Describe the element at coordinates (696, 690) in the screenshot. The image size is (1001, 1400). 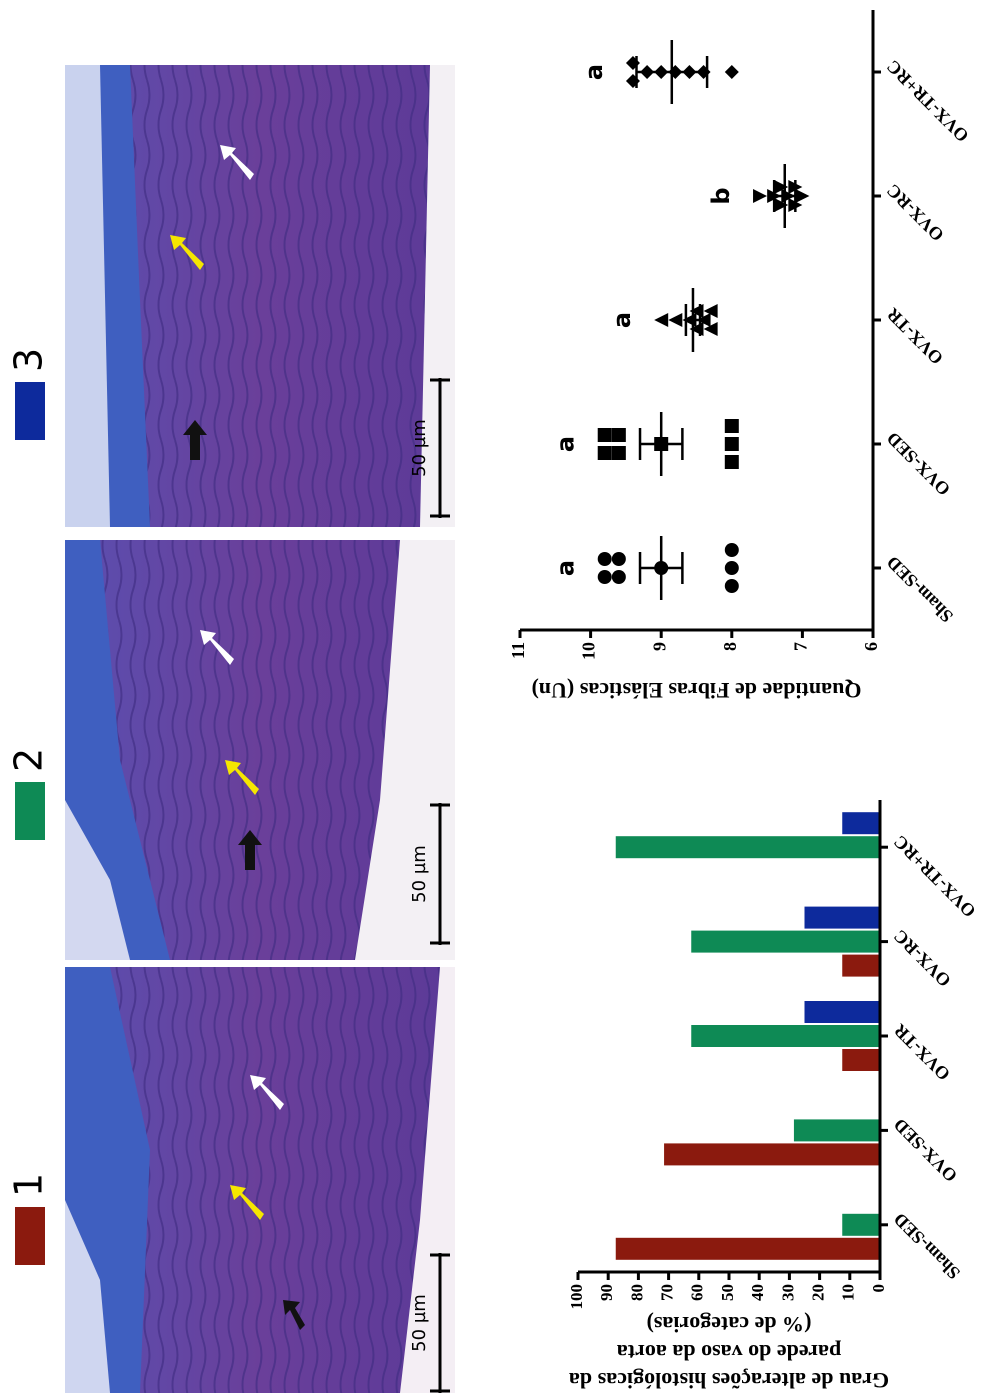
I see `y-axis-label: Quantidae de Fibras Elásticas (Un)` at that location.